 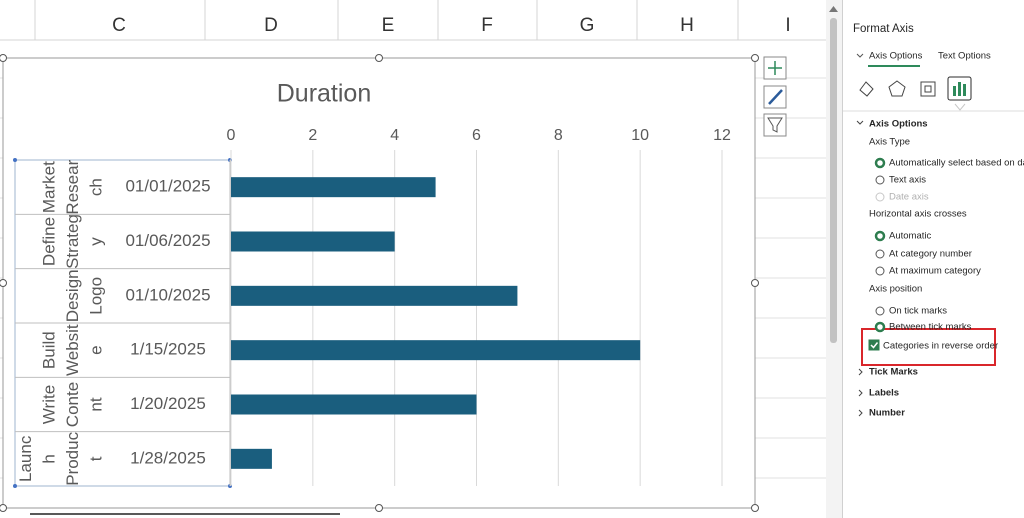 I want to click on category-label: Resear, so click(x=72, y=186).